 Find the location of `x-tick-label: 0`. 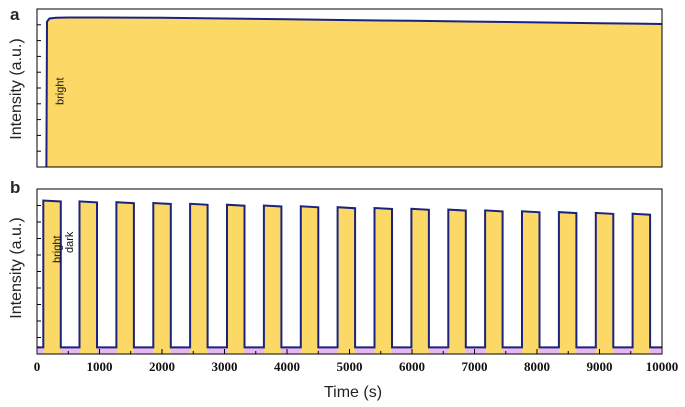

x-tick-label: 0 is located at coordinates (37, 366).